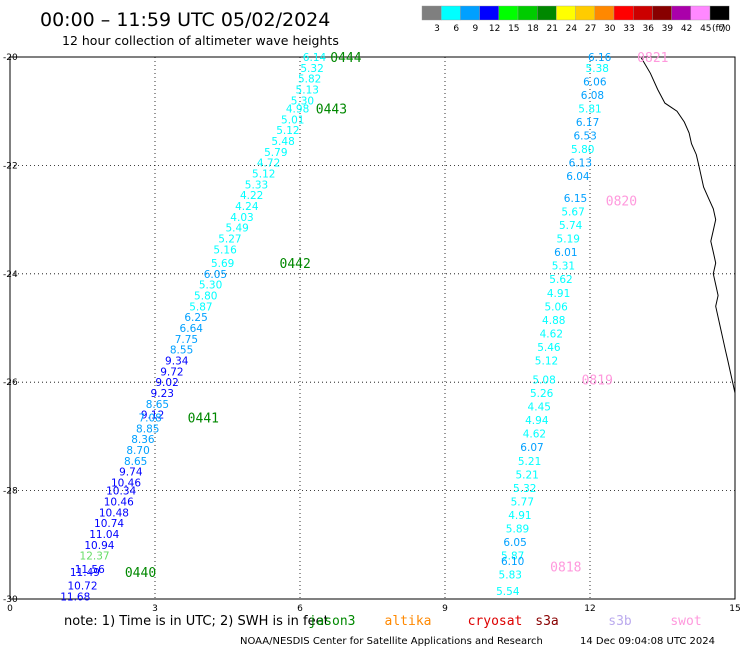 The height and width of the screenshot is (650, 740). I want to click on wave-height-value: 10.46, so click(126, 483).